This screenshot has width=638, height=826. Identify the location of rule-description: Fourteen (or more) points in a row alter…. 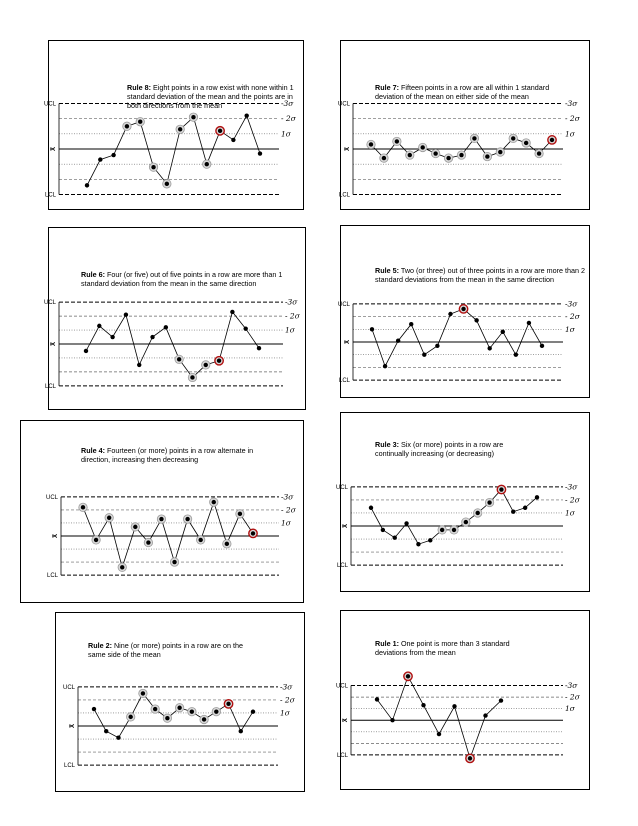
(167, 455).